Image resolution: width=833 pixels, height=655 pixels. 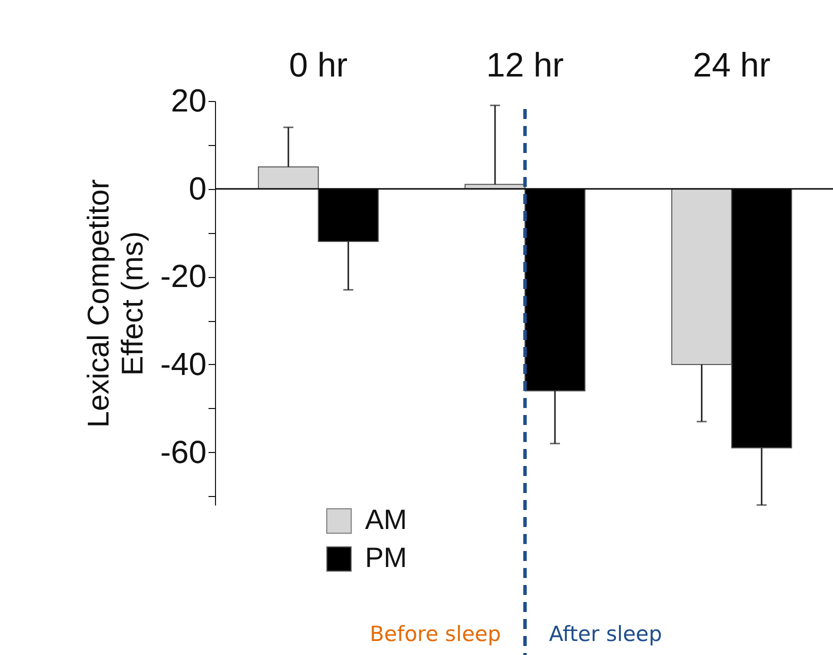 What do you see at coordinates (386, 557) in the screenshot?
I see `legend-label: PM` at bounding box center [386, 557].